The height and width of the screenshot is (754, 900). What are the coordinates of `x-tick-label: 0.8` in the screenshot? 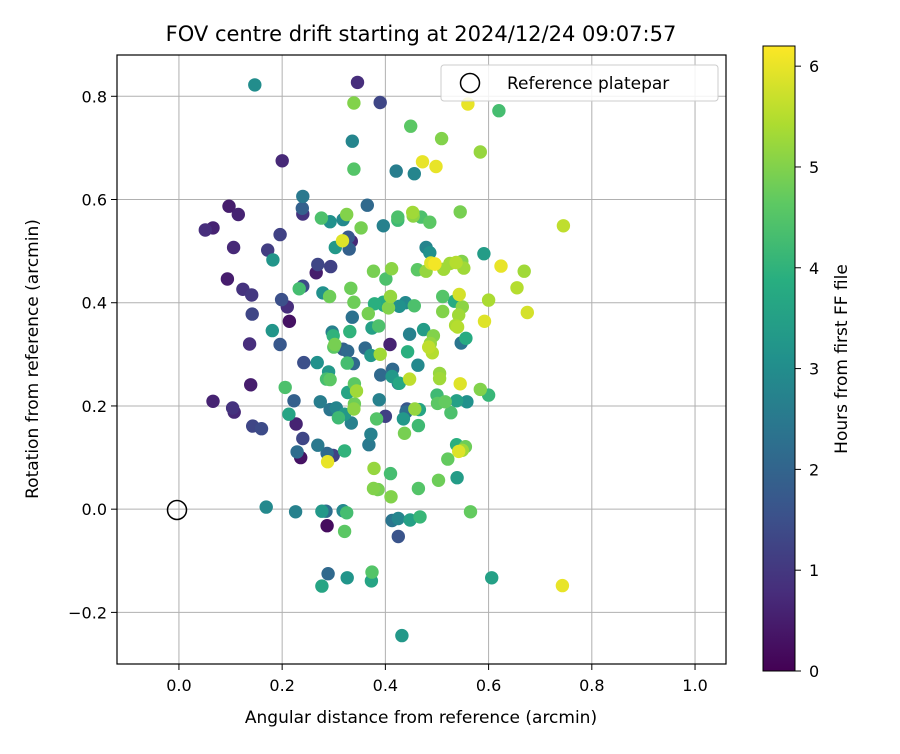 It's located at (591, 685).